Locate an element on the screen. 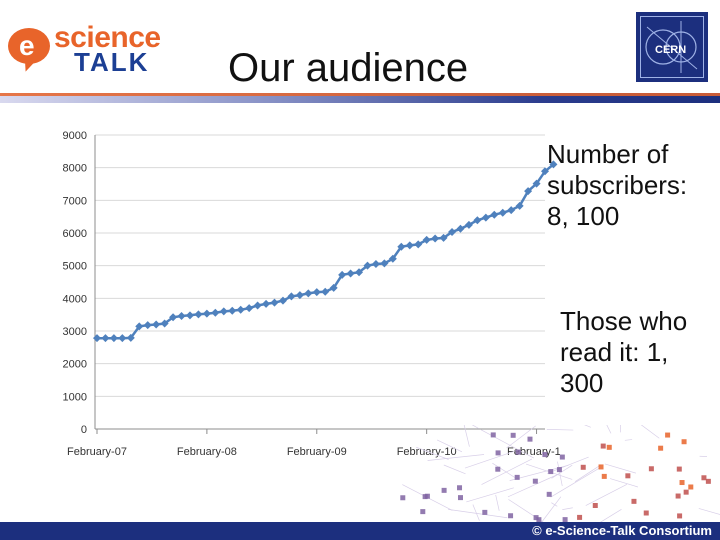 The height and width of the screenshot is (540, 720). header-bar is located at coordinates (360, 98).